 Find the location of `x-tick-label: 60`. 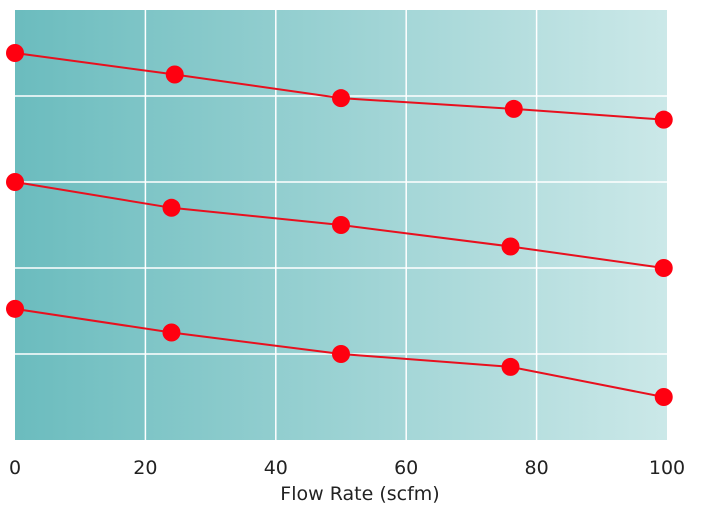

x-tick-label: 60 is located at coordinates (406, 468).